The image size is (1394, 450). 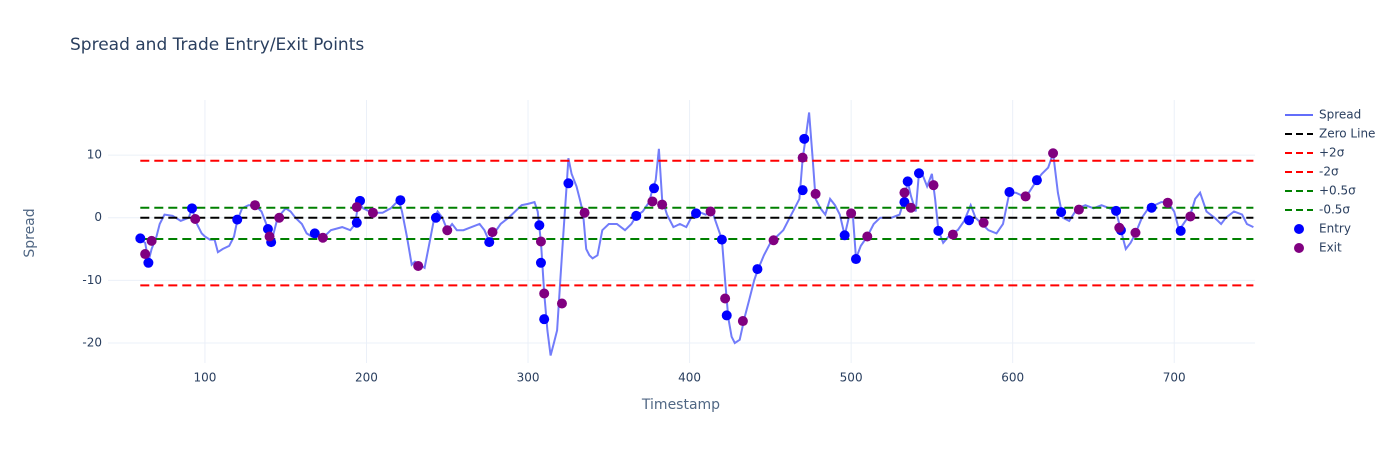 I want to click on legend-label: +2σ, so click(x=1332, y=153).